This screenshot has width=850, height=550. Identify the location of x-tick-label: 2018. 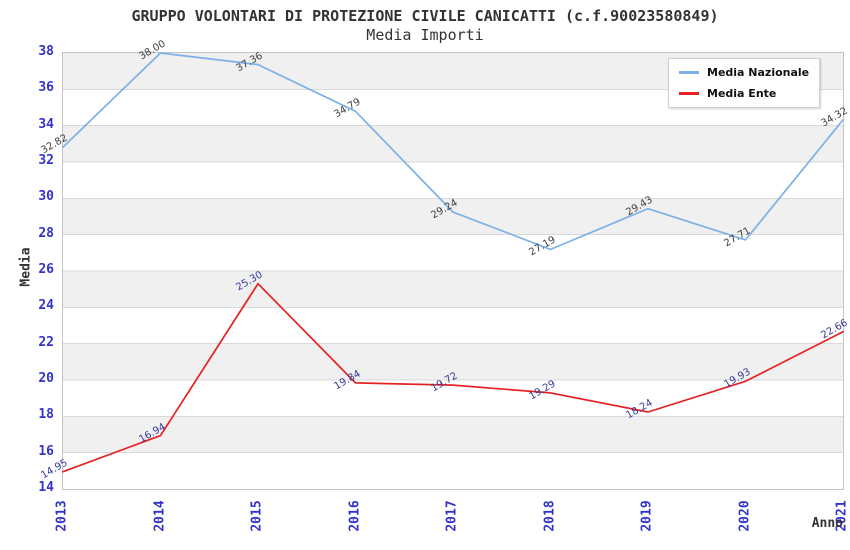
(549, 516).